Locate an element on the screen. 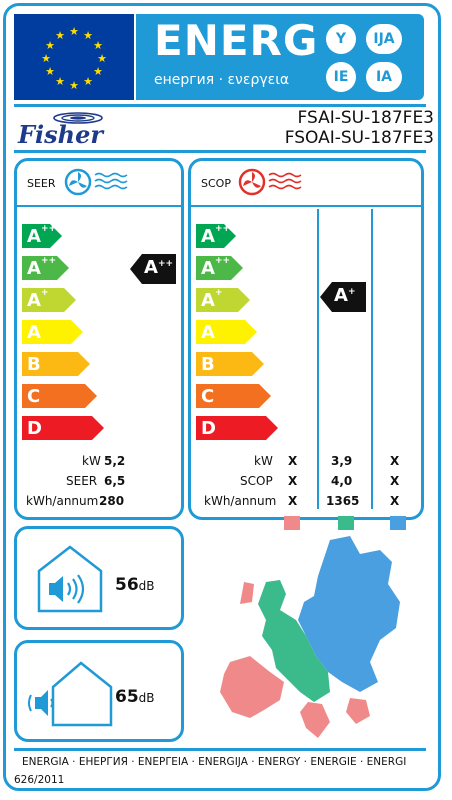  lang-code-ia: IA is located at coordinates (384, 77).